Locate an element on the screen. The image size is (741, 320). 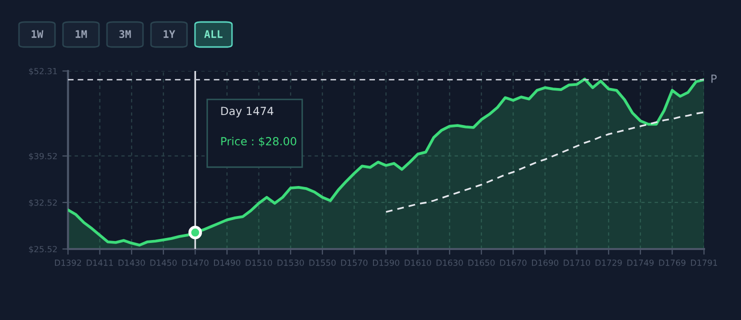
x-tick-label: D1450 is located at coordinates (163, 263).